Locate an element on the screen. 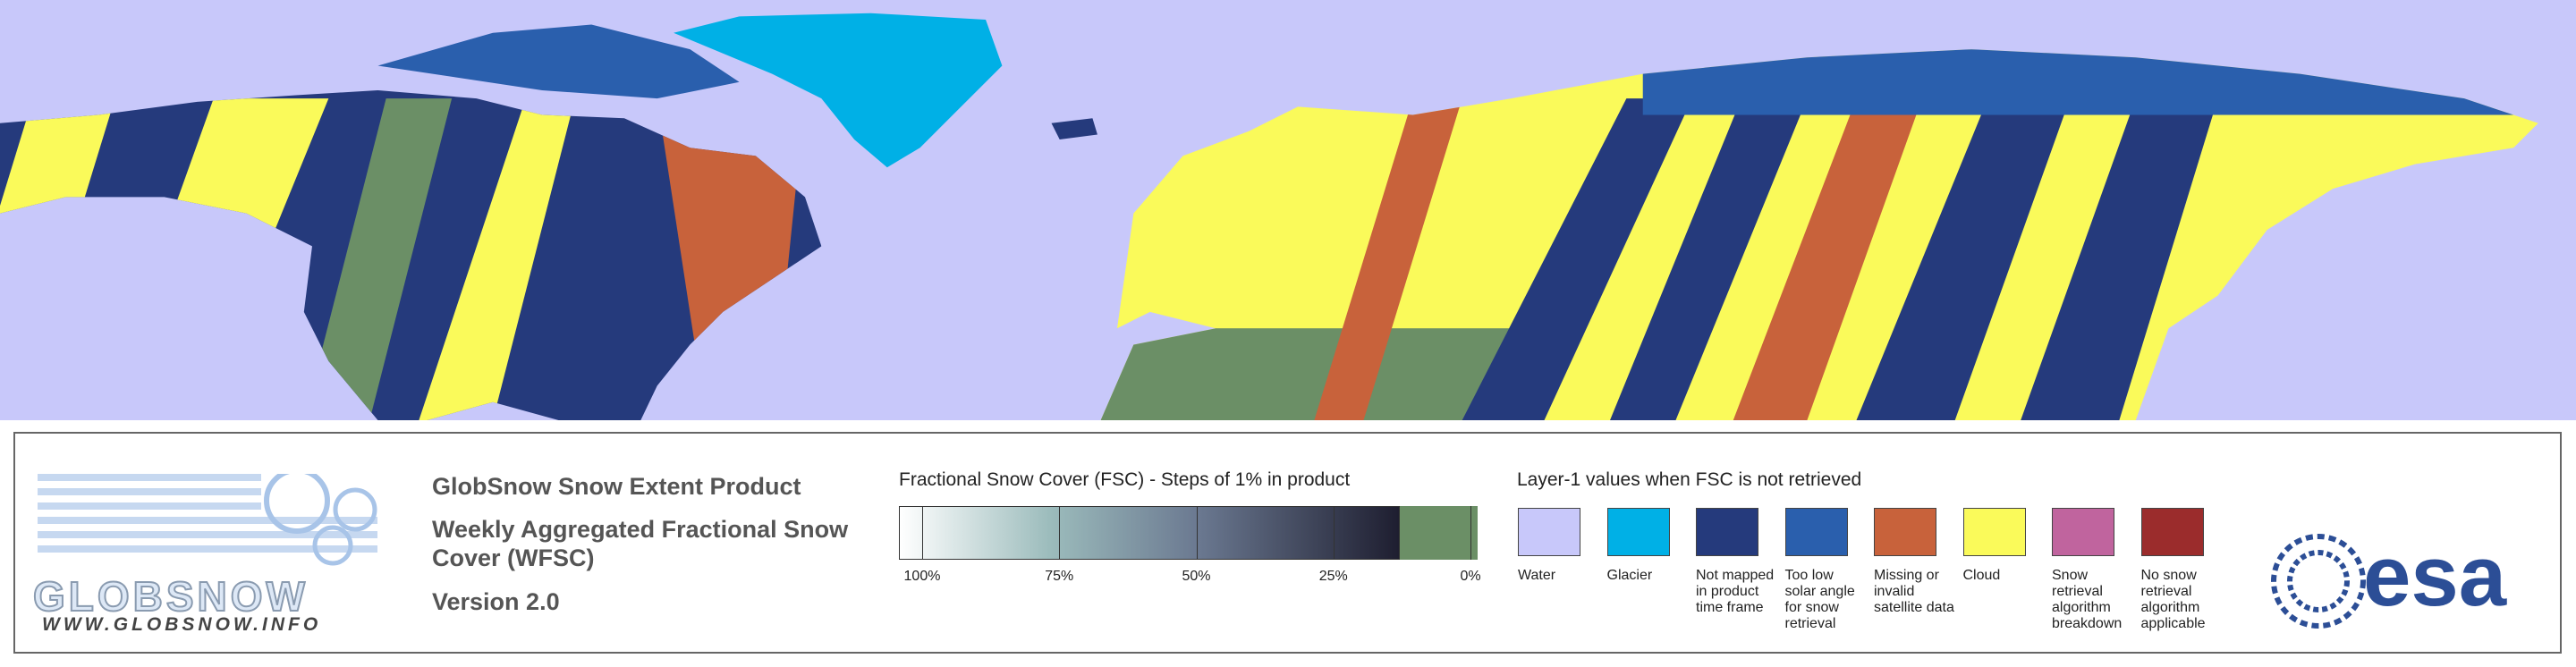 Image resolution: width=2576 pixels, height=667 pixels. product-title: GlobSnow Snow Extent Product is located at coordinates (616, 486).